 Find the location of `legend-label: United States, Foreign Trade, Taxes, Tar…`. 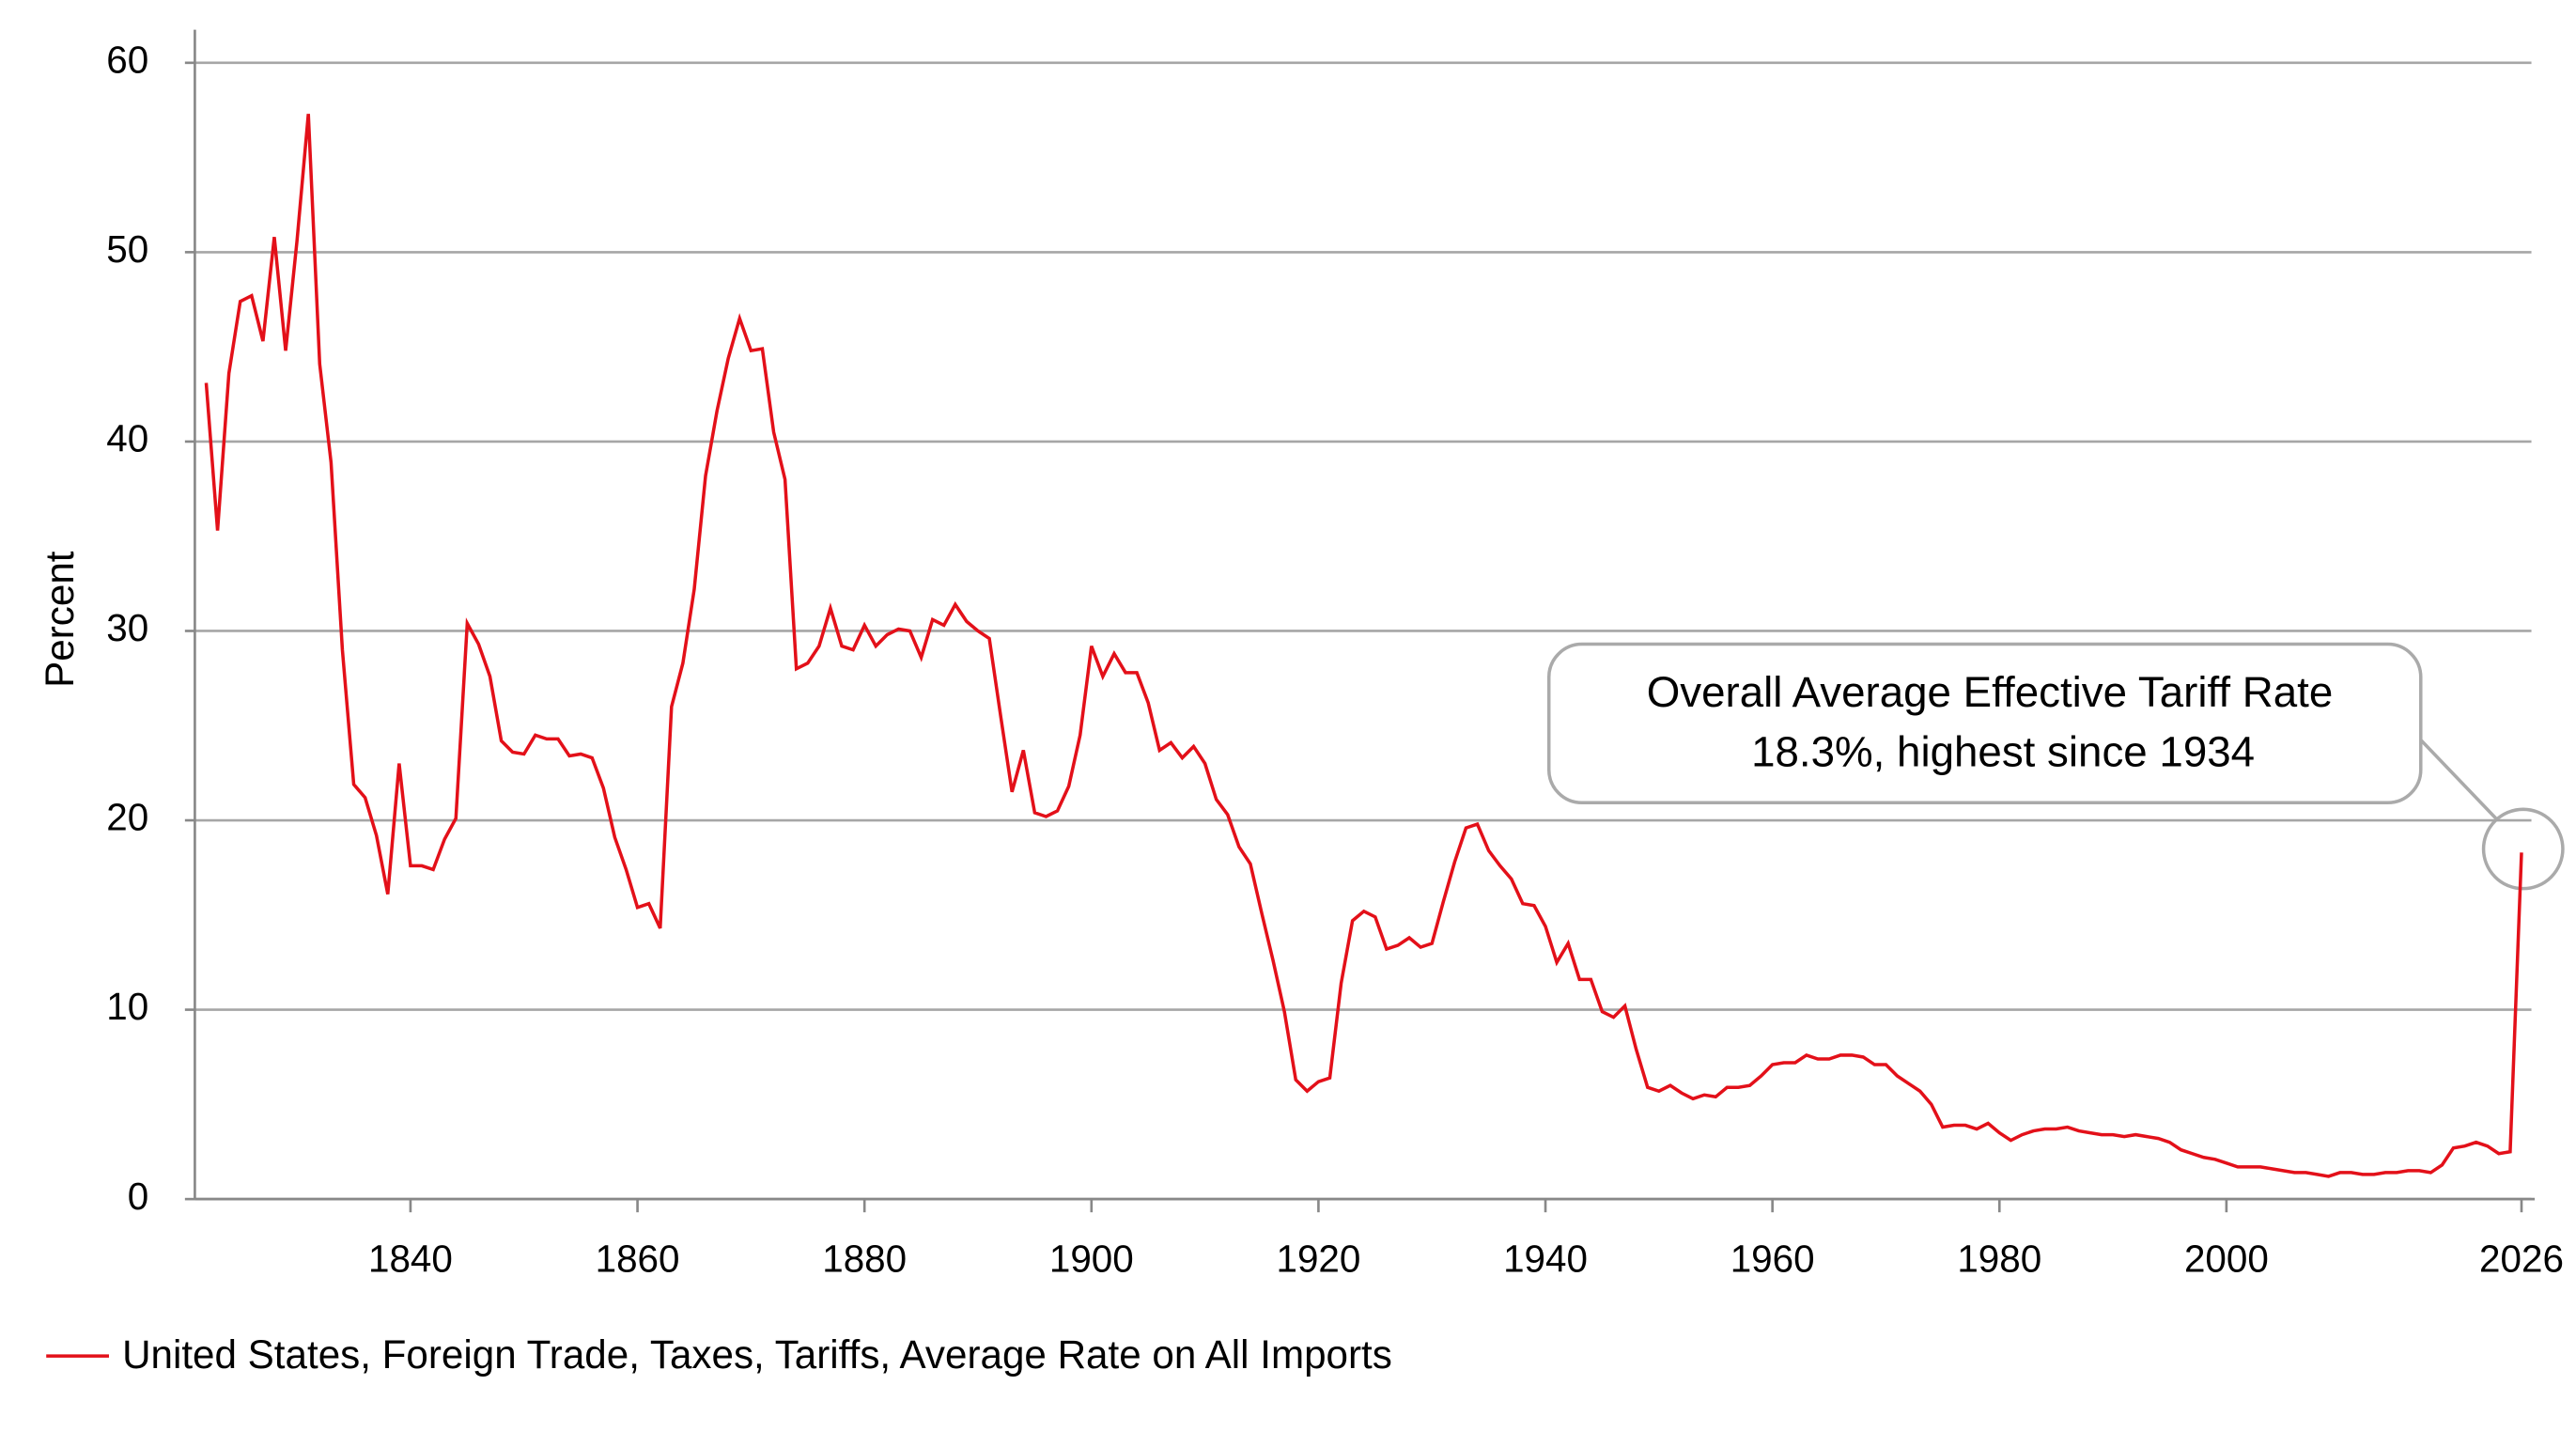

legend-label: United States, Foreign Trade, Taxes, Tar… is located at coordinates (757, 1354).